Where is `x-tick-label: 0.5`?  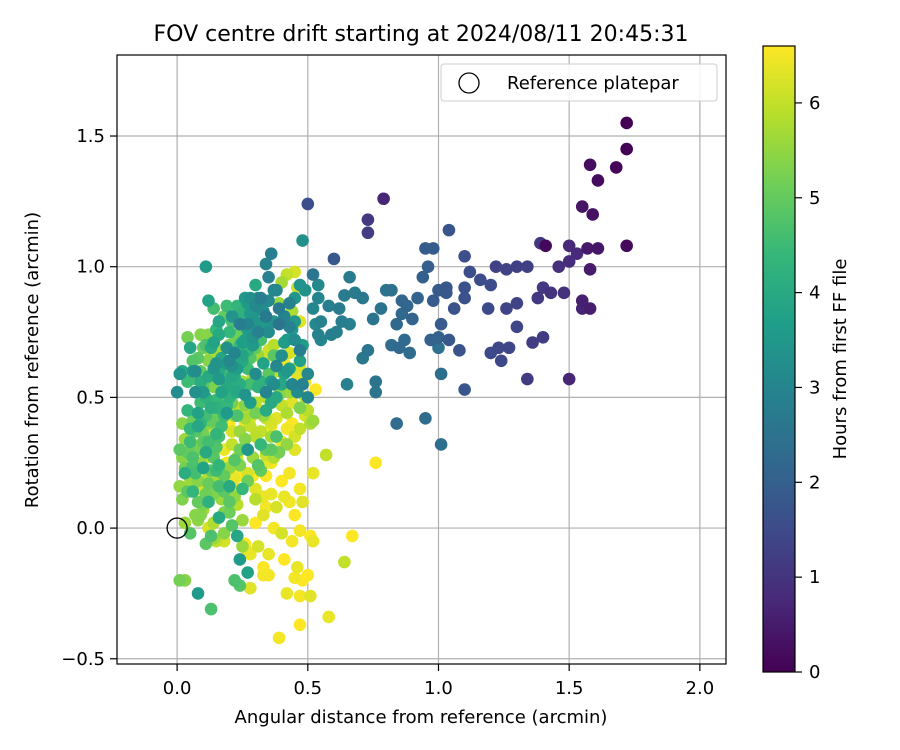 x-tick-label: 0.5 is located at coordinates (307, 688).